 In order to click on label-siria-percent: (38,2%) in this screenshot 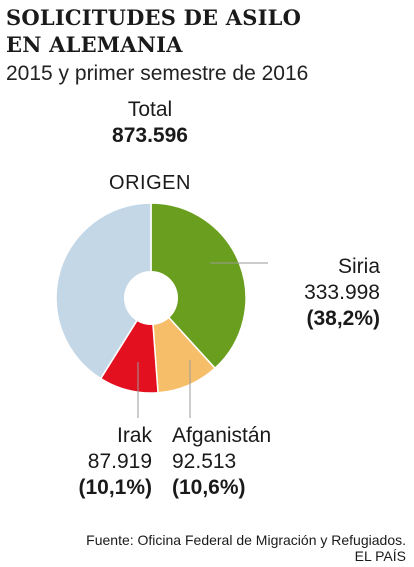, I will do `click(343, 318)`.